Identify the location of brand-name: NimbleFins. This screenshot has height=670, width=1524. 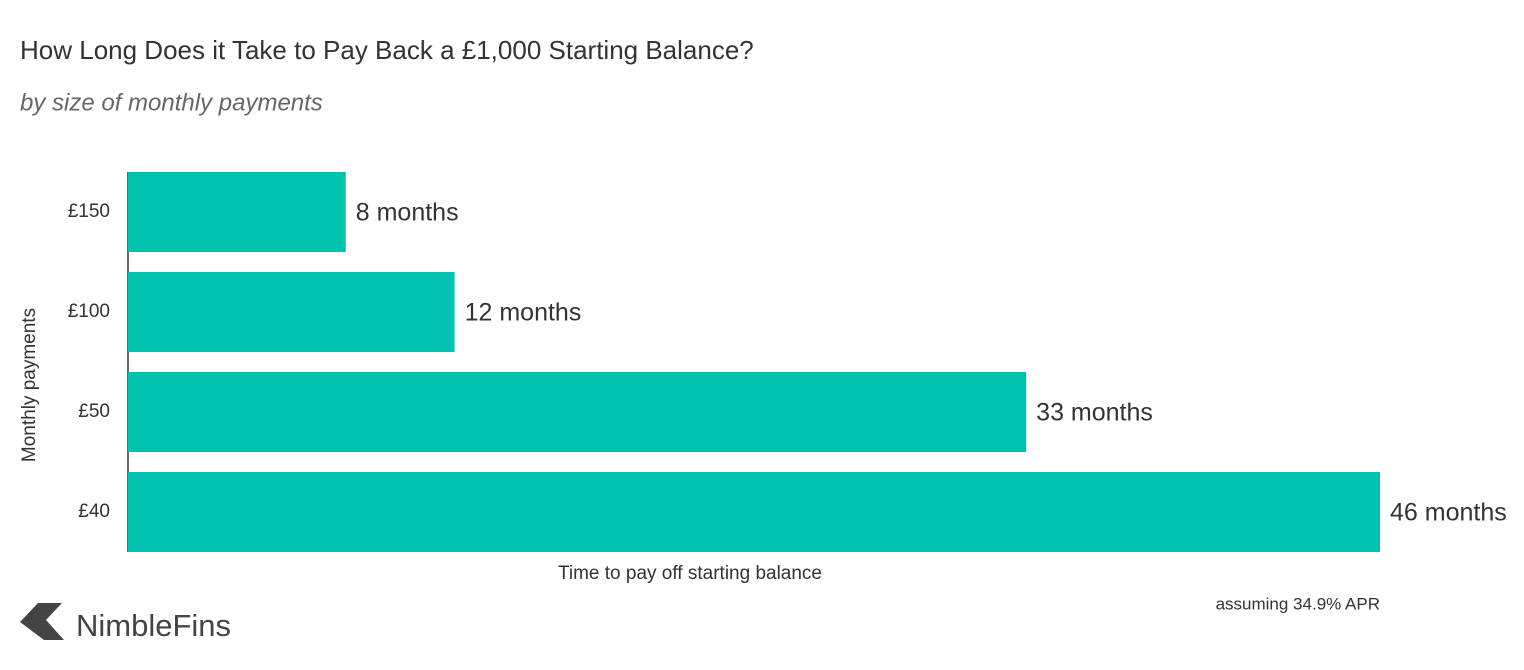
(153, 625).